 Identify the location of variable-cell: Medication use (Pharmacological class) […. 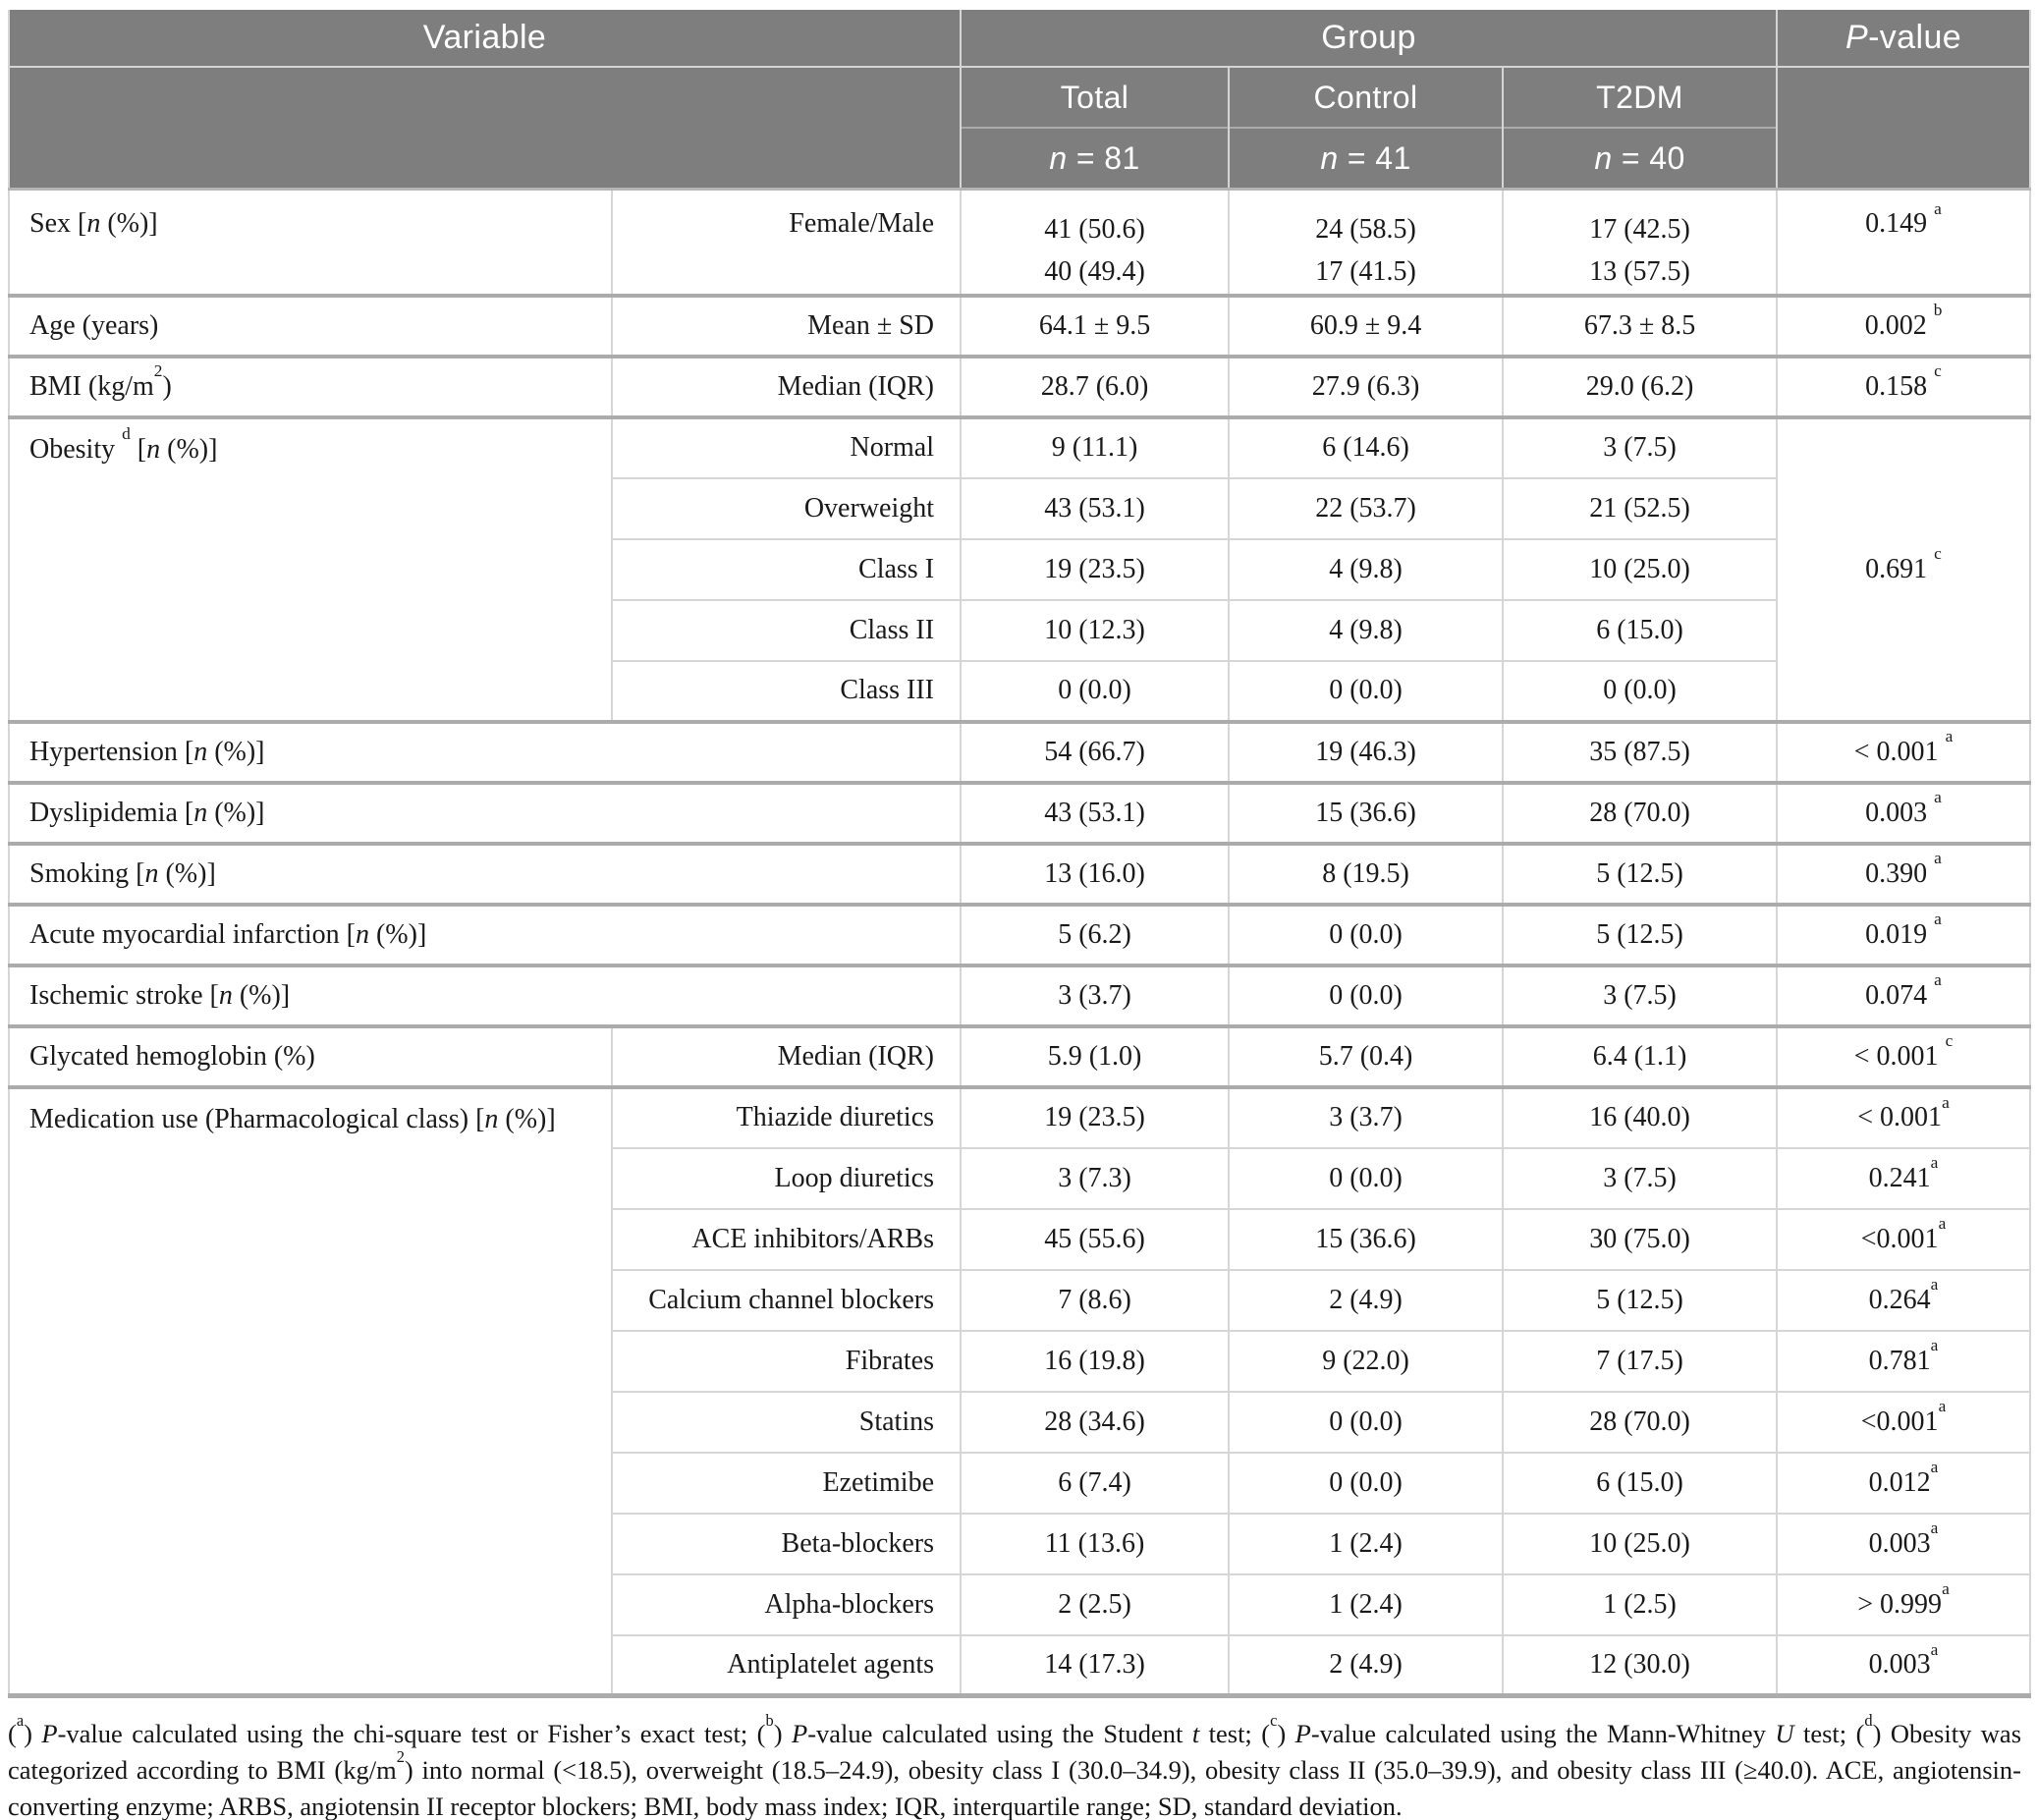
(311, 1390).